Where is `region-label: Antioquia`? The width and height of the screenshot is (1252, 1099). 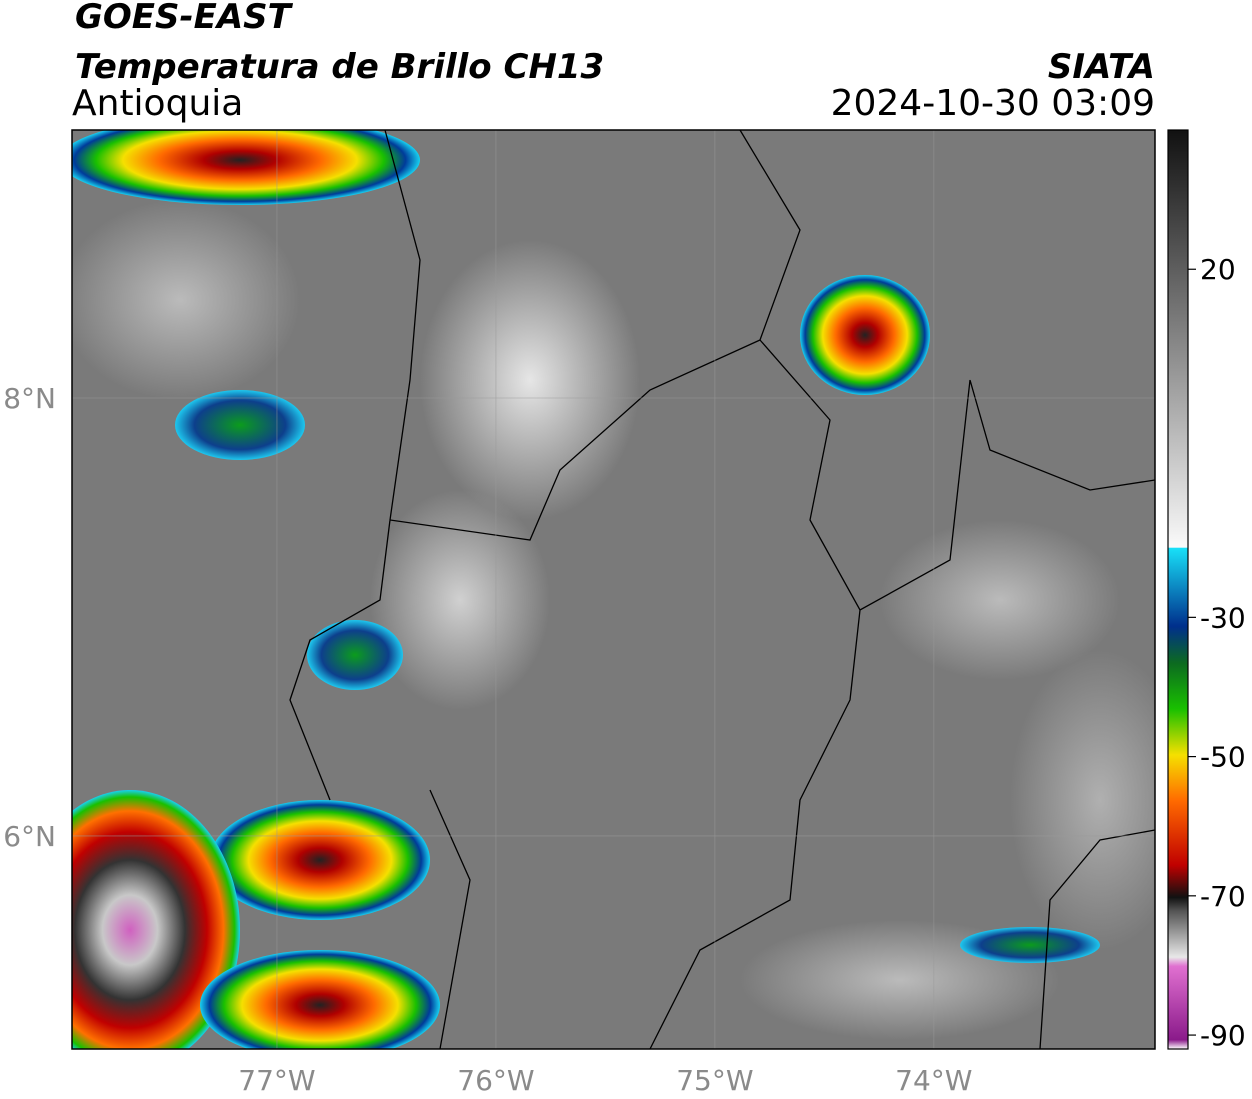 region-label: Antioquia is located at coordinates (157, 103).